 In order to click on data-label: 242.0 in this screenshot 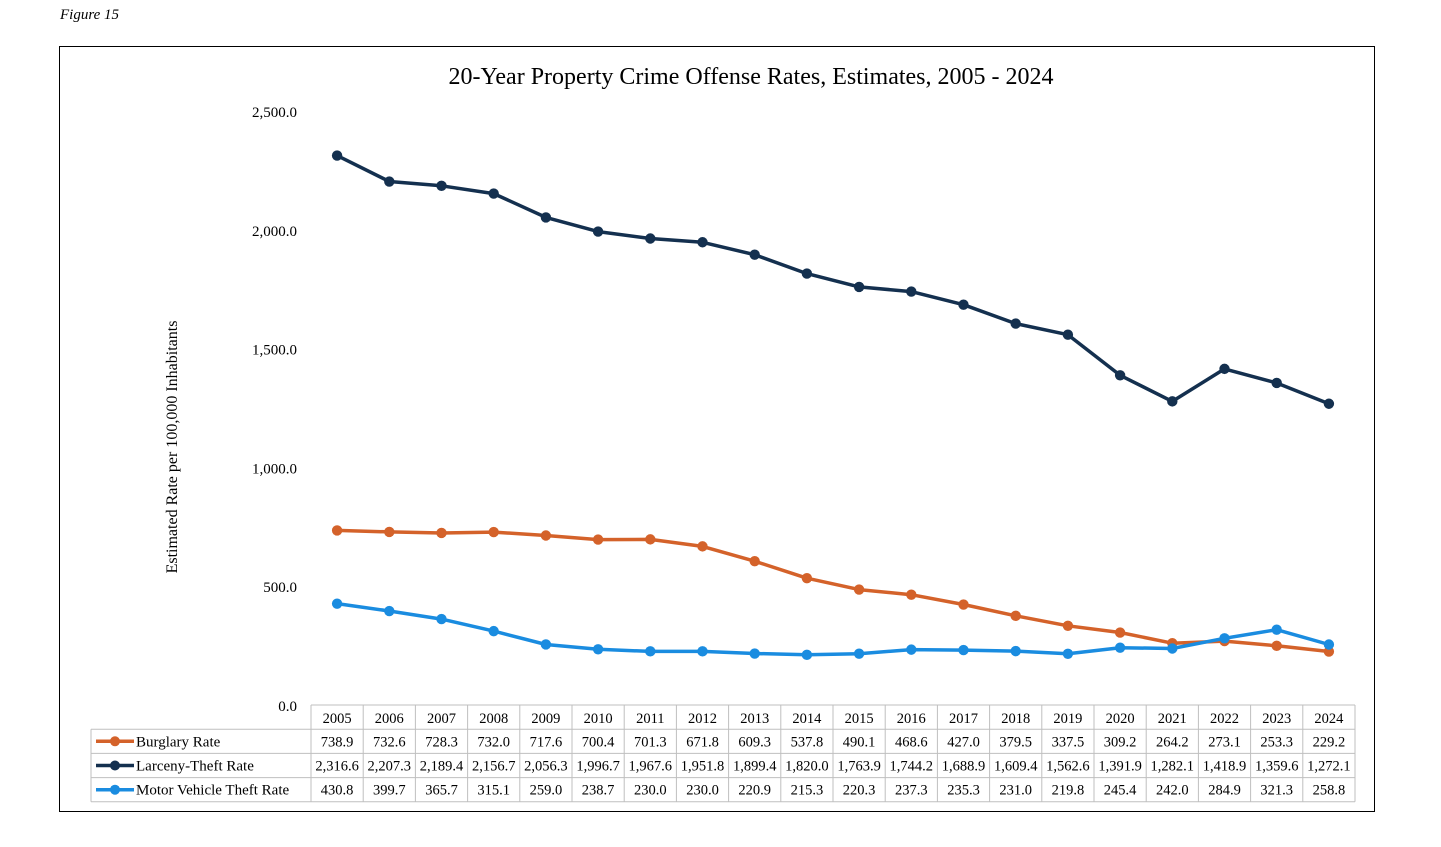, I will do `click(1172, 791)`.